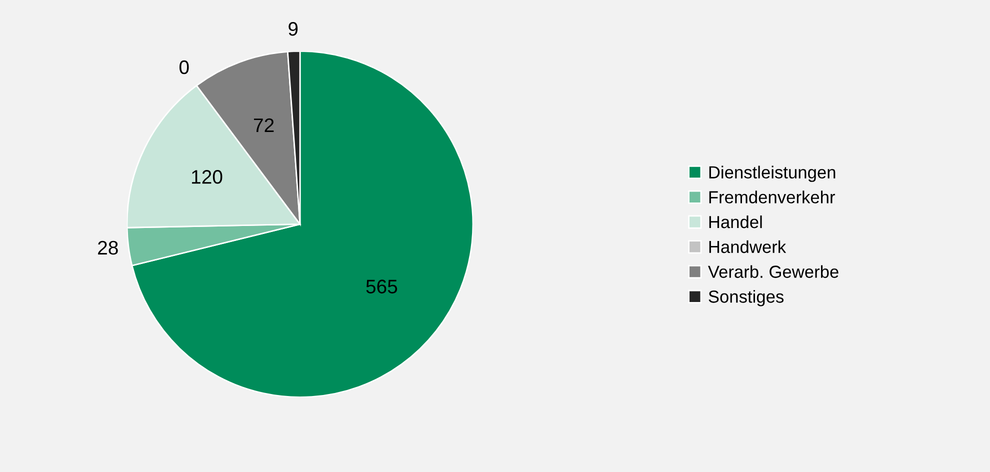 The width and height of the screenshot is (990, 472). What do you see at coordinates (264, 125) in the screenshot?
I see `data-label: 72` at bounding box center [264, 125].